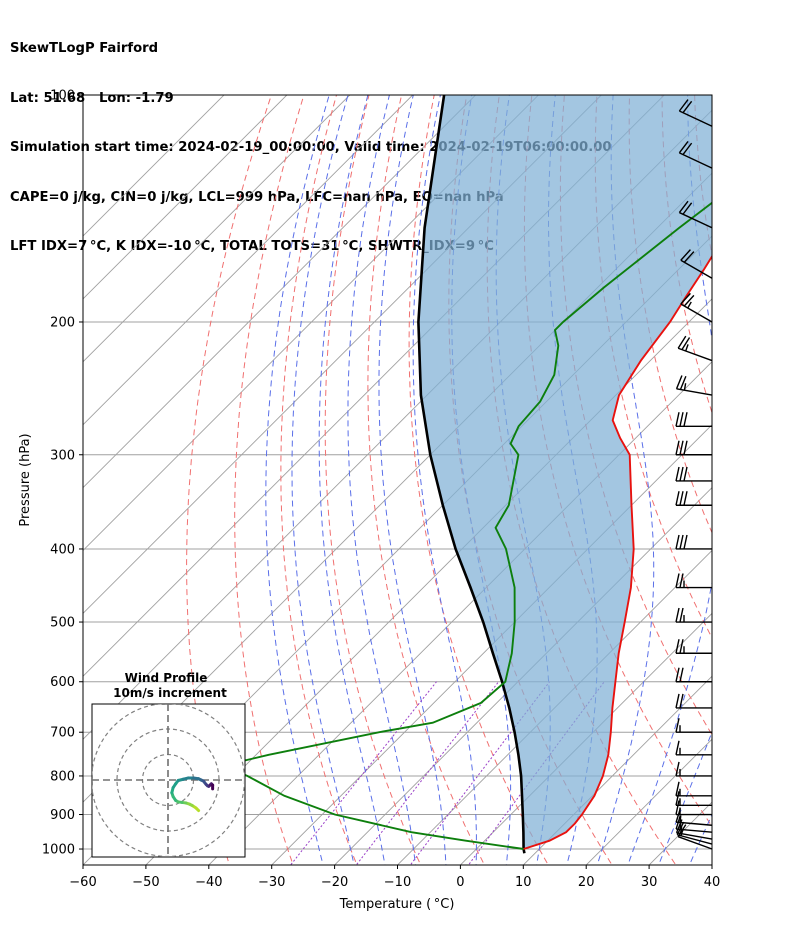 Image resolution: width=794 pixels, height=937 pixels. I want to click on y-tick-label: 100, so click(62, 96).